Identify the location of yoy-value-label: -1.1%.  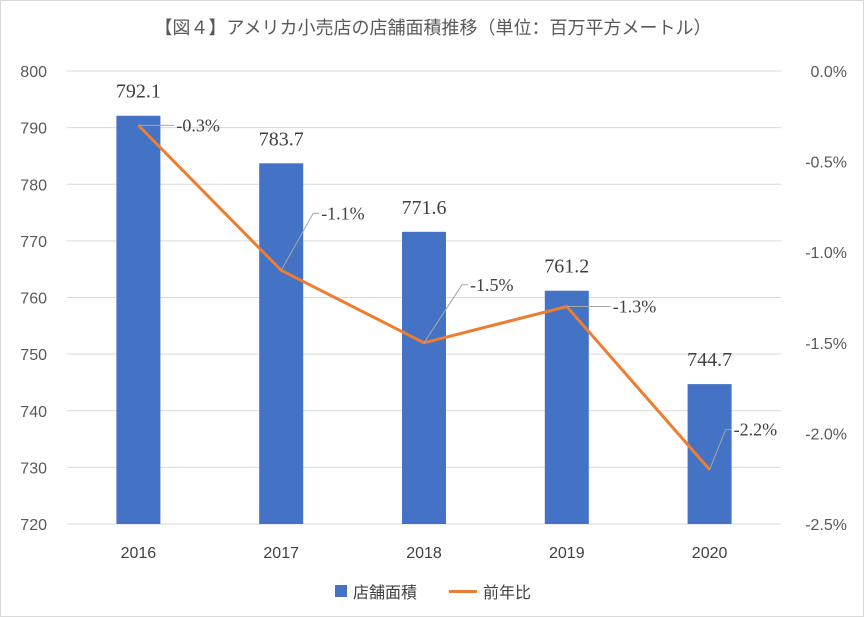
(343, 213).